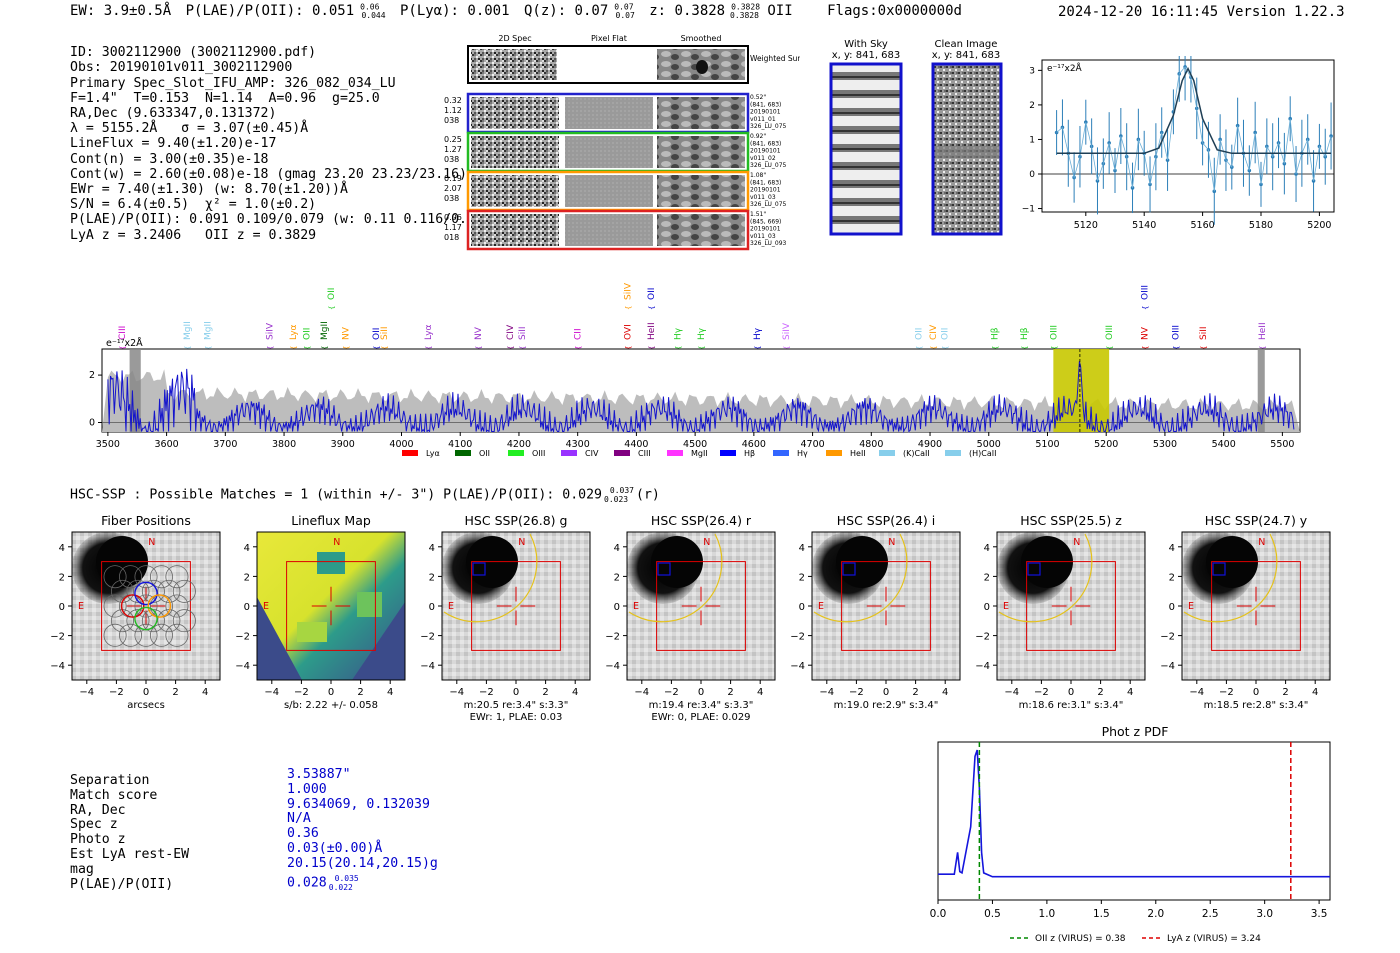  Describe the element at coordinates (1256, 520) in the screenshot. I see `panel-title: HSC SSP(24.7) y` at that location.